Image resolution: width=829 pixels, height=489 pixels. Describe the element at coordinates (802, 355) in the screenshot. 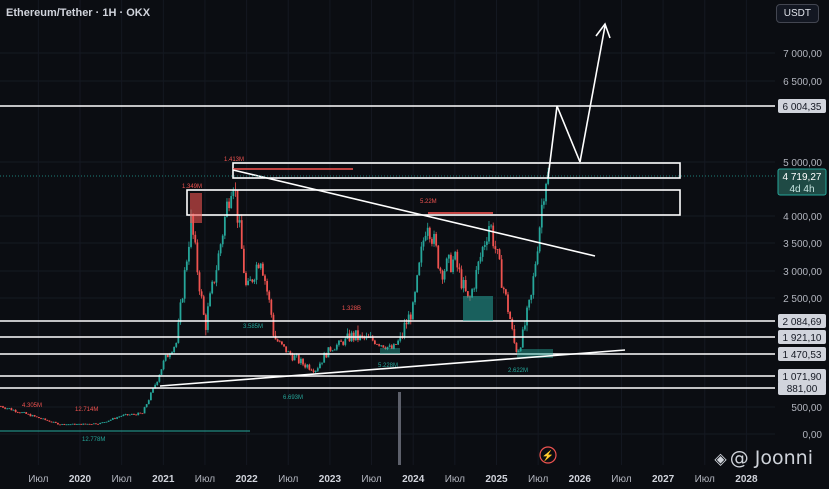

I see `price-level-label: 1 470,53` at that location.